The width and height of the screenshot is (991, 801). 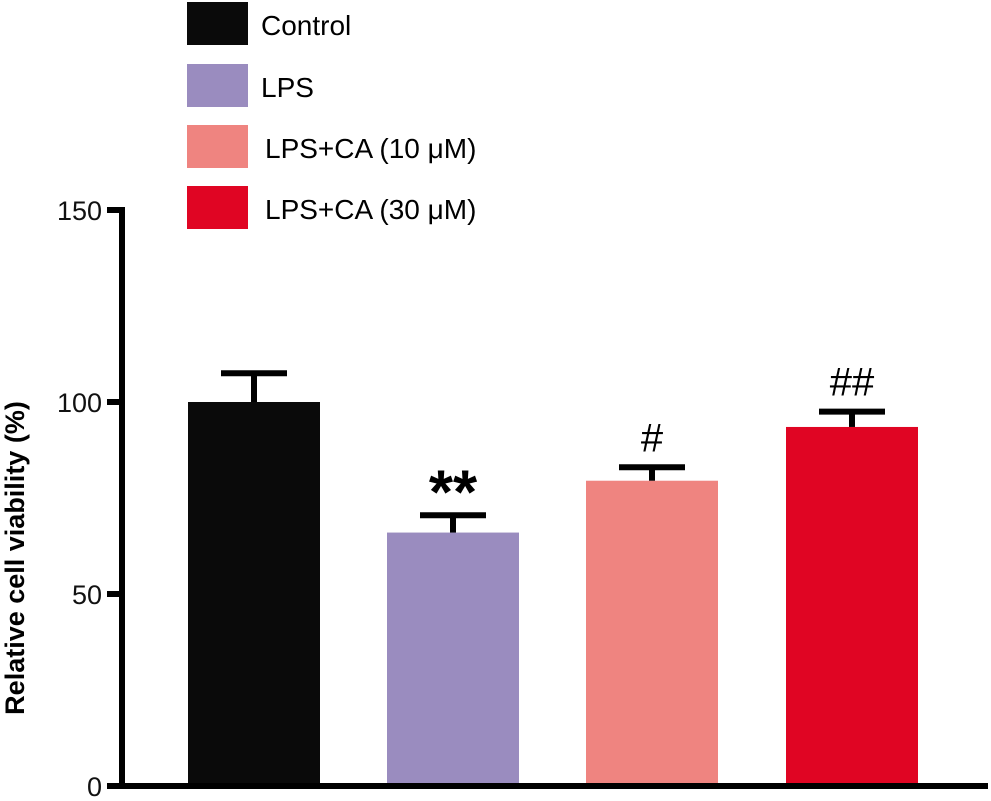 I want to click on y-tick-label: 0, so click(x=94, y=786).